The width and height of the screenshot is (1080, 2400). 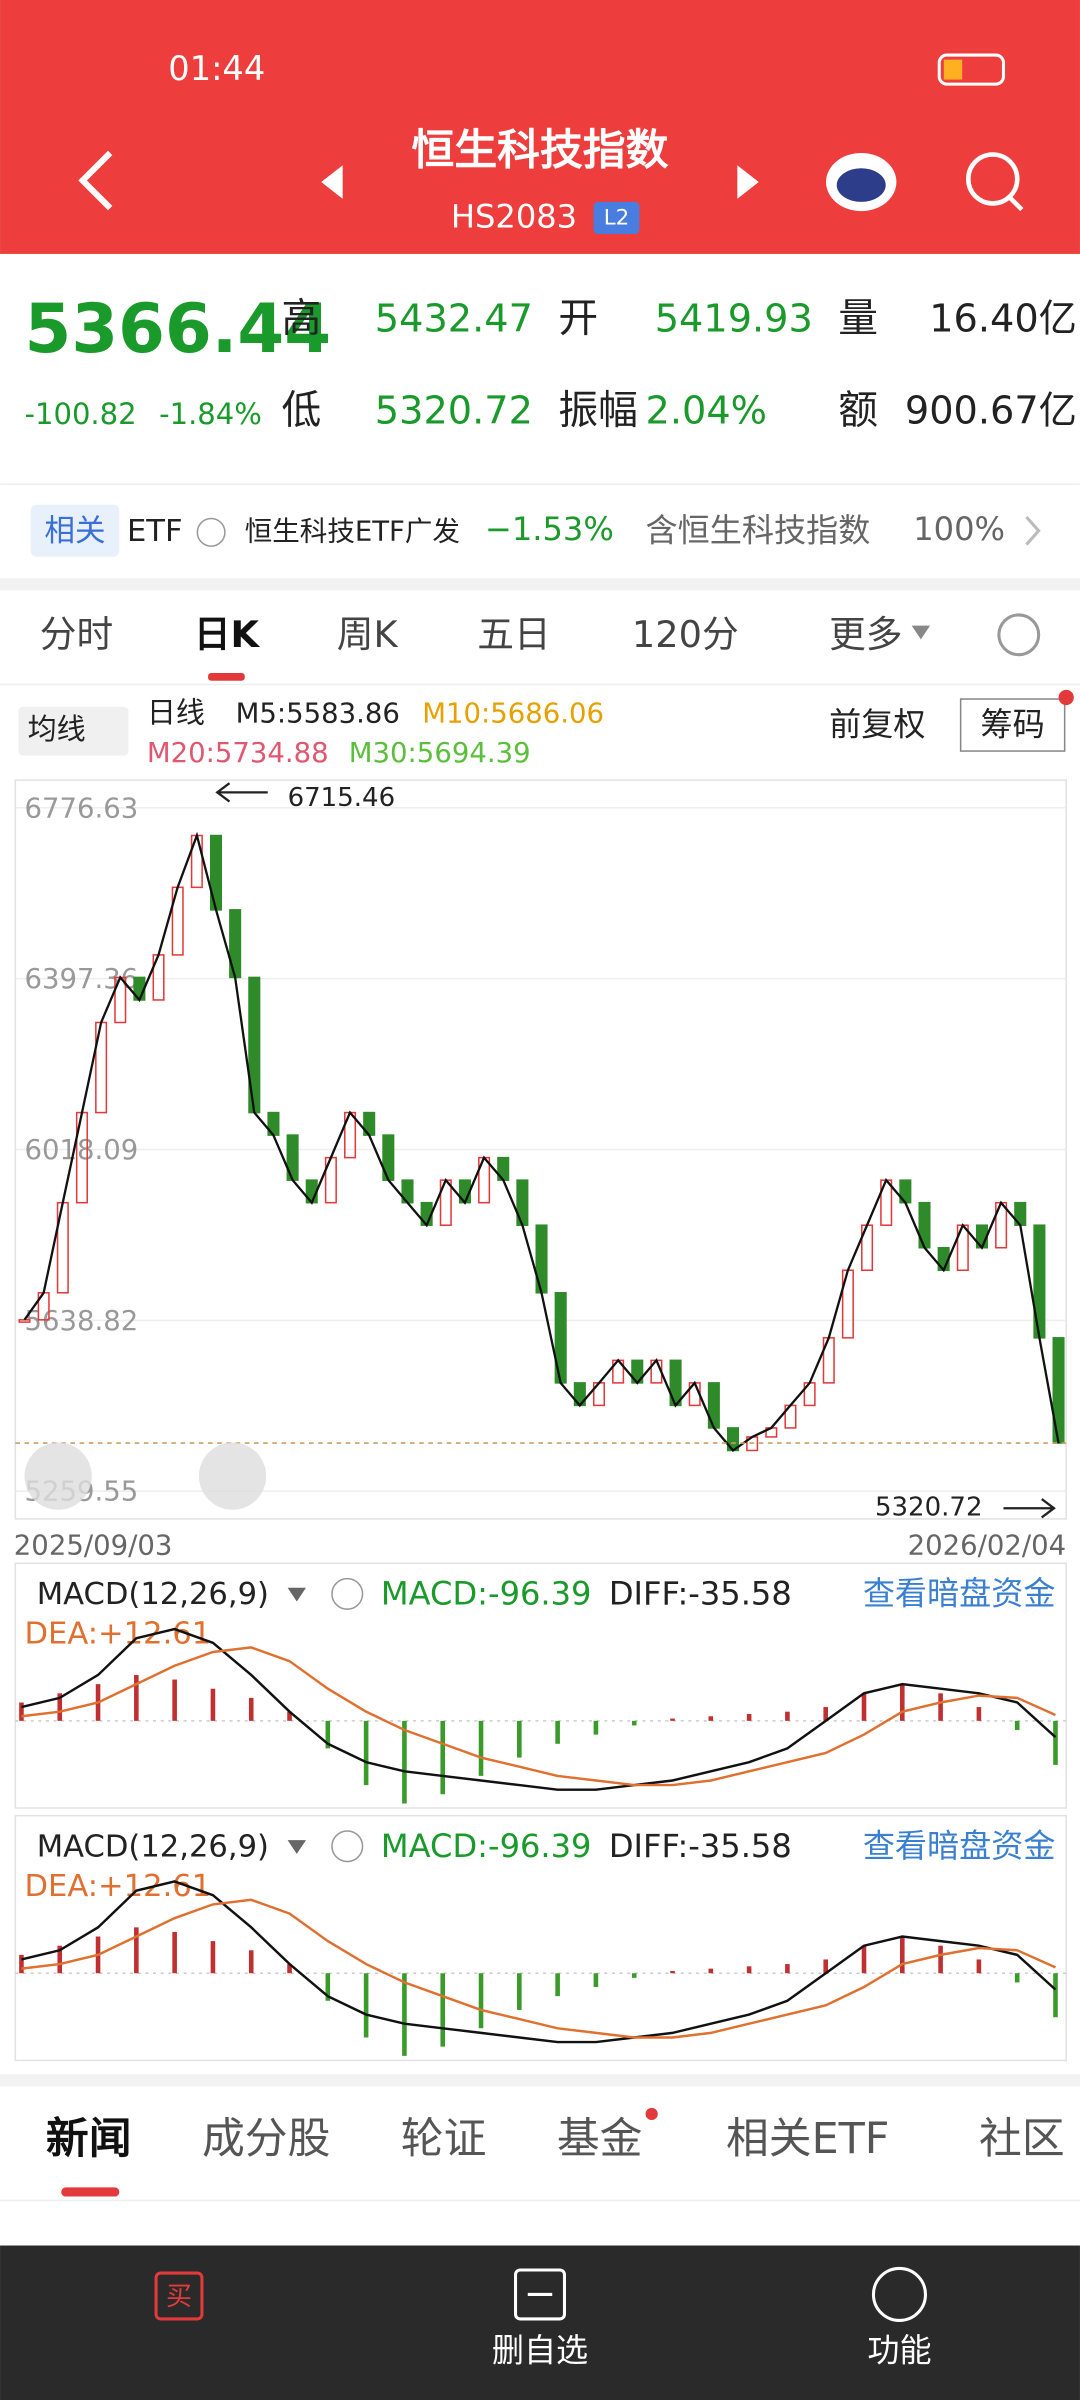 I want to click on battery, so click(x=971, y=69).